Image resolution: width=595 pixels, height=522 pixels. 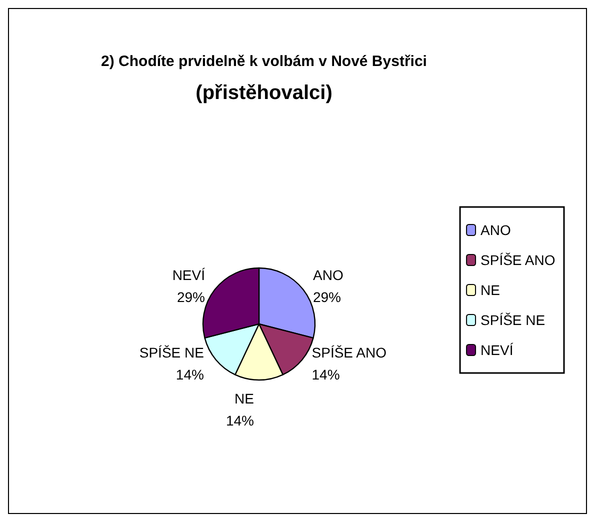 I want to click on slice-label: NE, so click(x=244, y=398).